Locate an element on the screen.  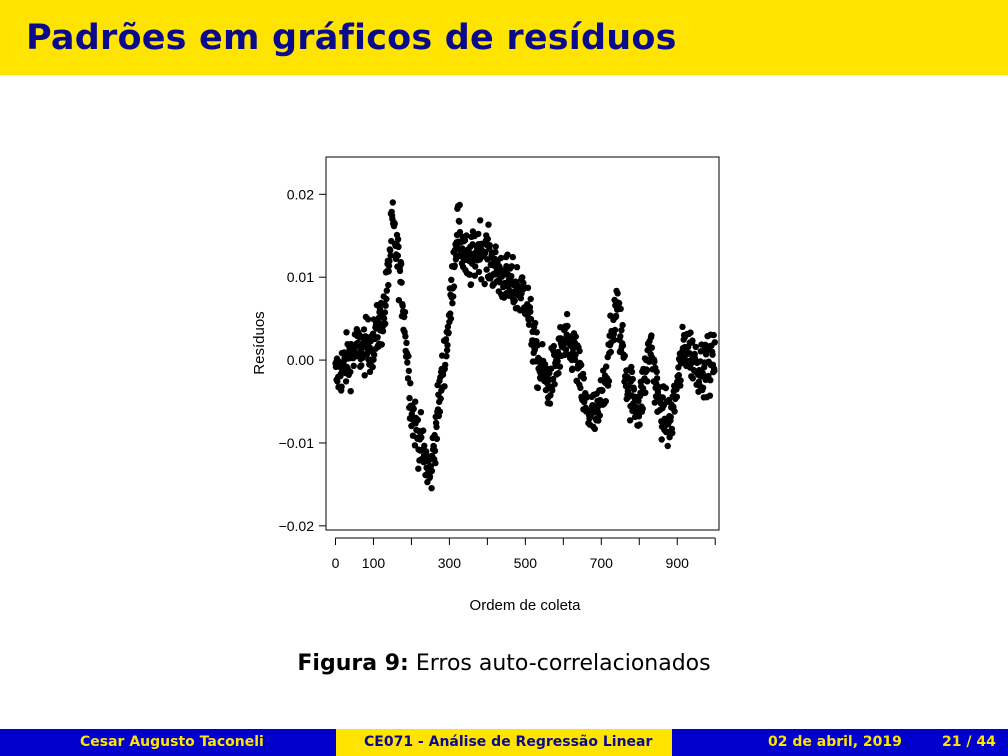
x-tick-label: 300 is located at coordinates (450, 563).